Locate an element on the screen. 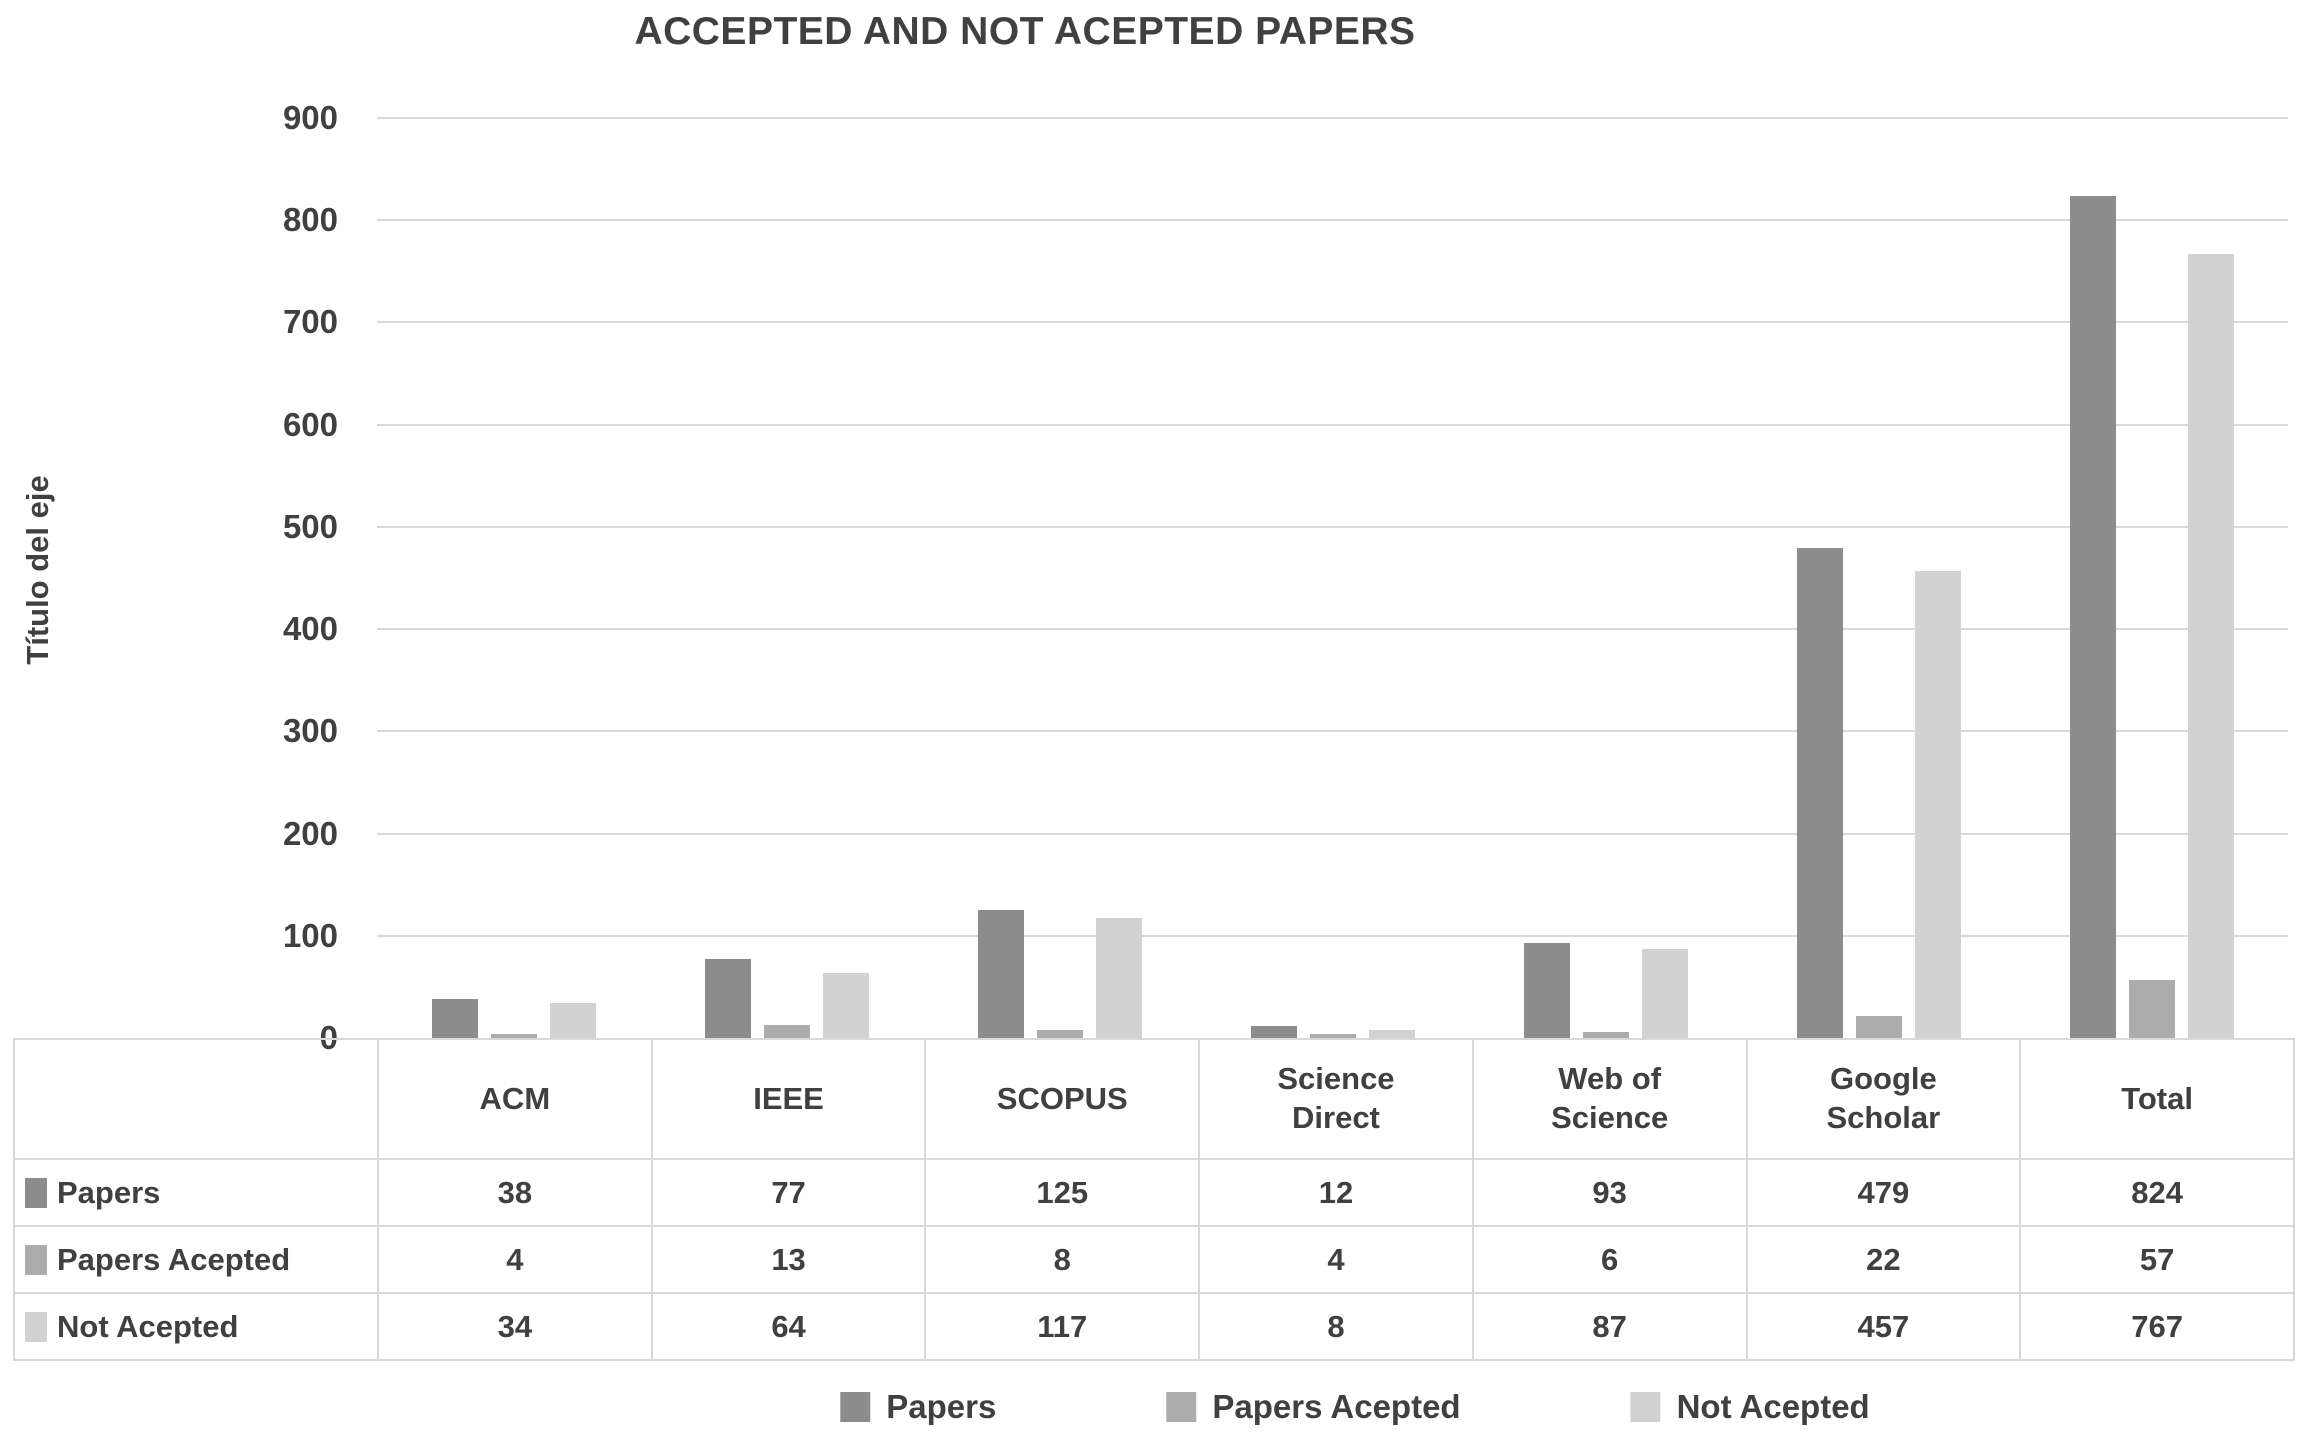 The height and width of the screenshot is (1454, 2306). legend-label: Papers is located at coordinates (941, 1406).